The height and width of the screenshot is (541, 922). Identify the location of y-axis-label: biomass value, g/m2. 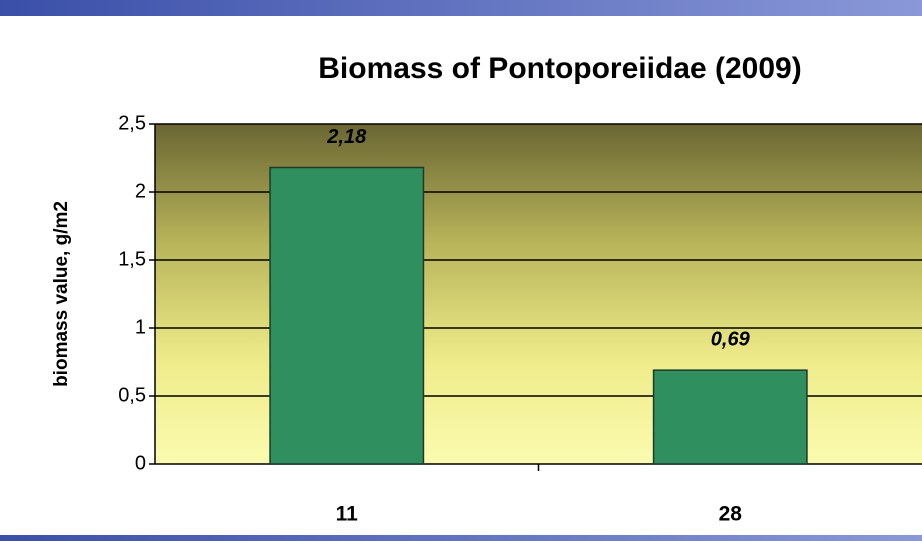
(61, 294).